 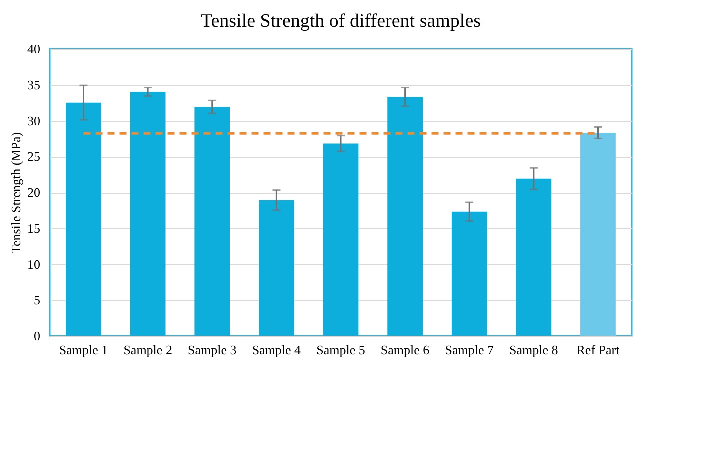 What do you see at coordinates (83, 350) in the screenshot?
I see `x-tick-label: Sample 1` at bounding box center [83, 350].